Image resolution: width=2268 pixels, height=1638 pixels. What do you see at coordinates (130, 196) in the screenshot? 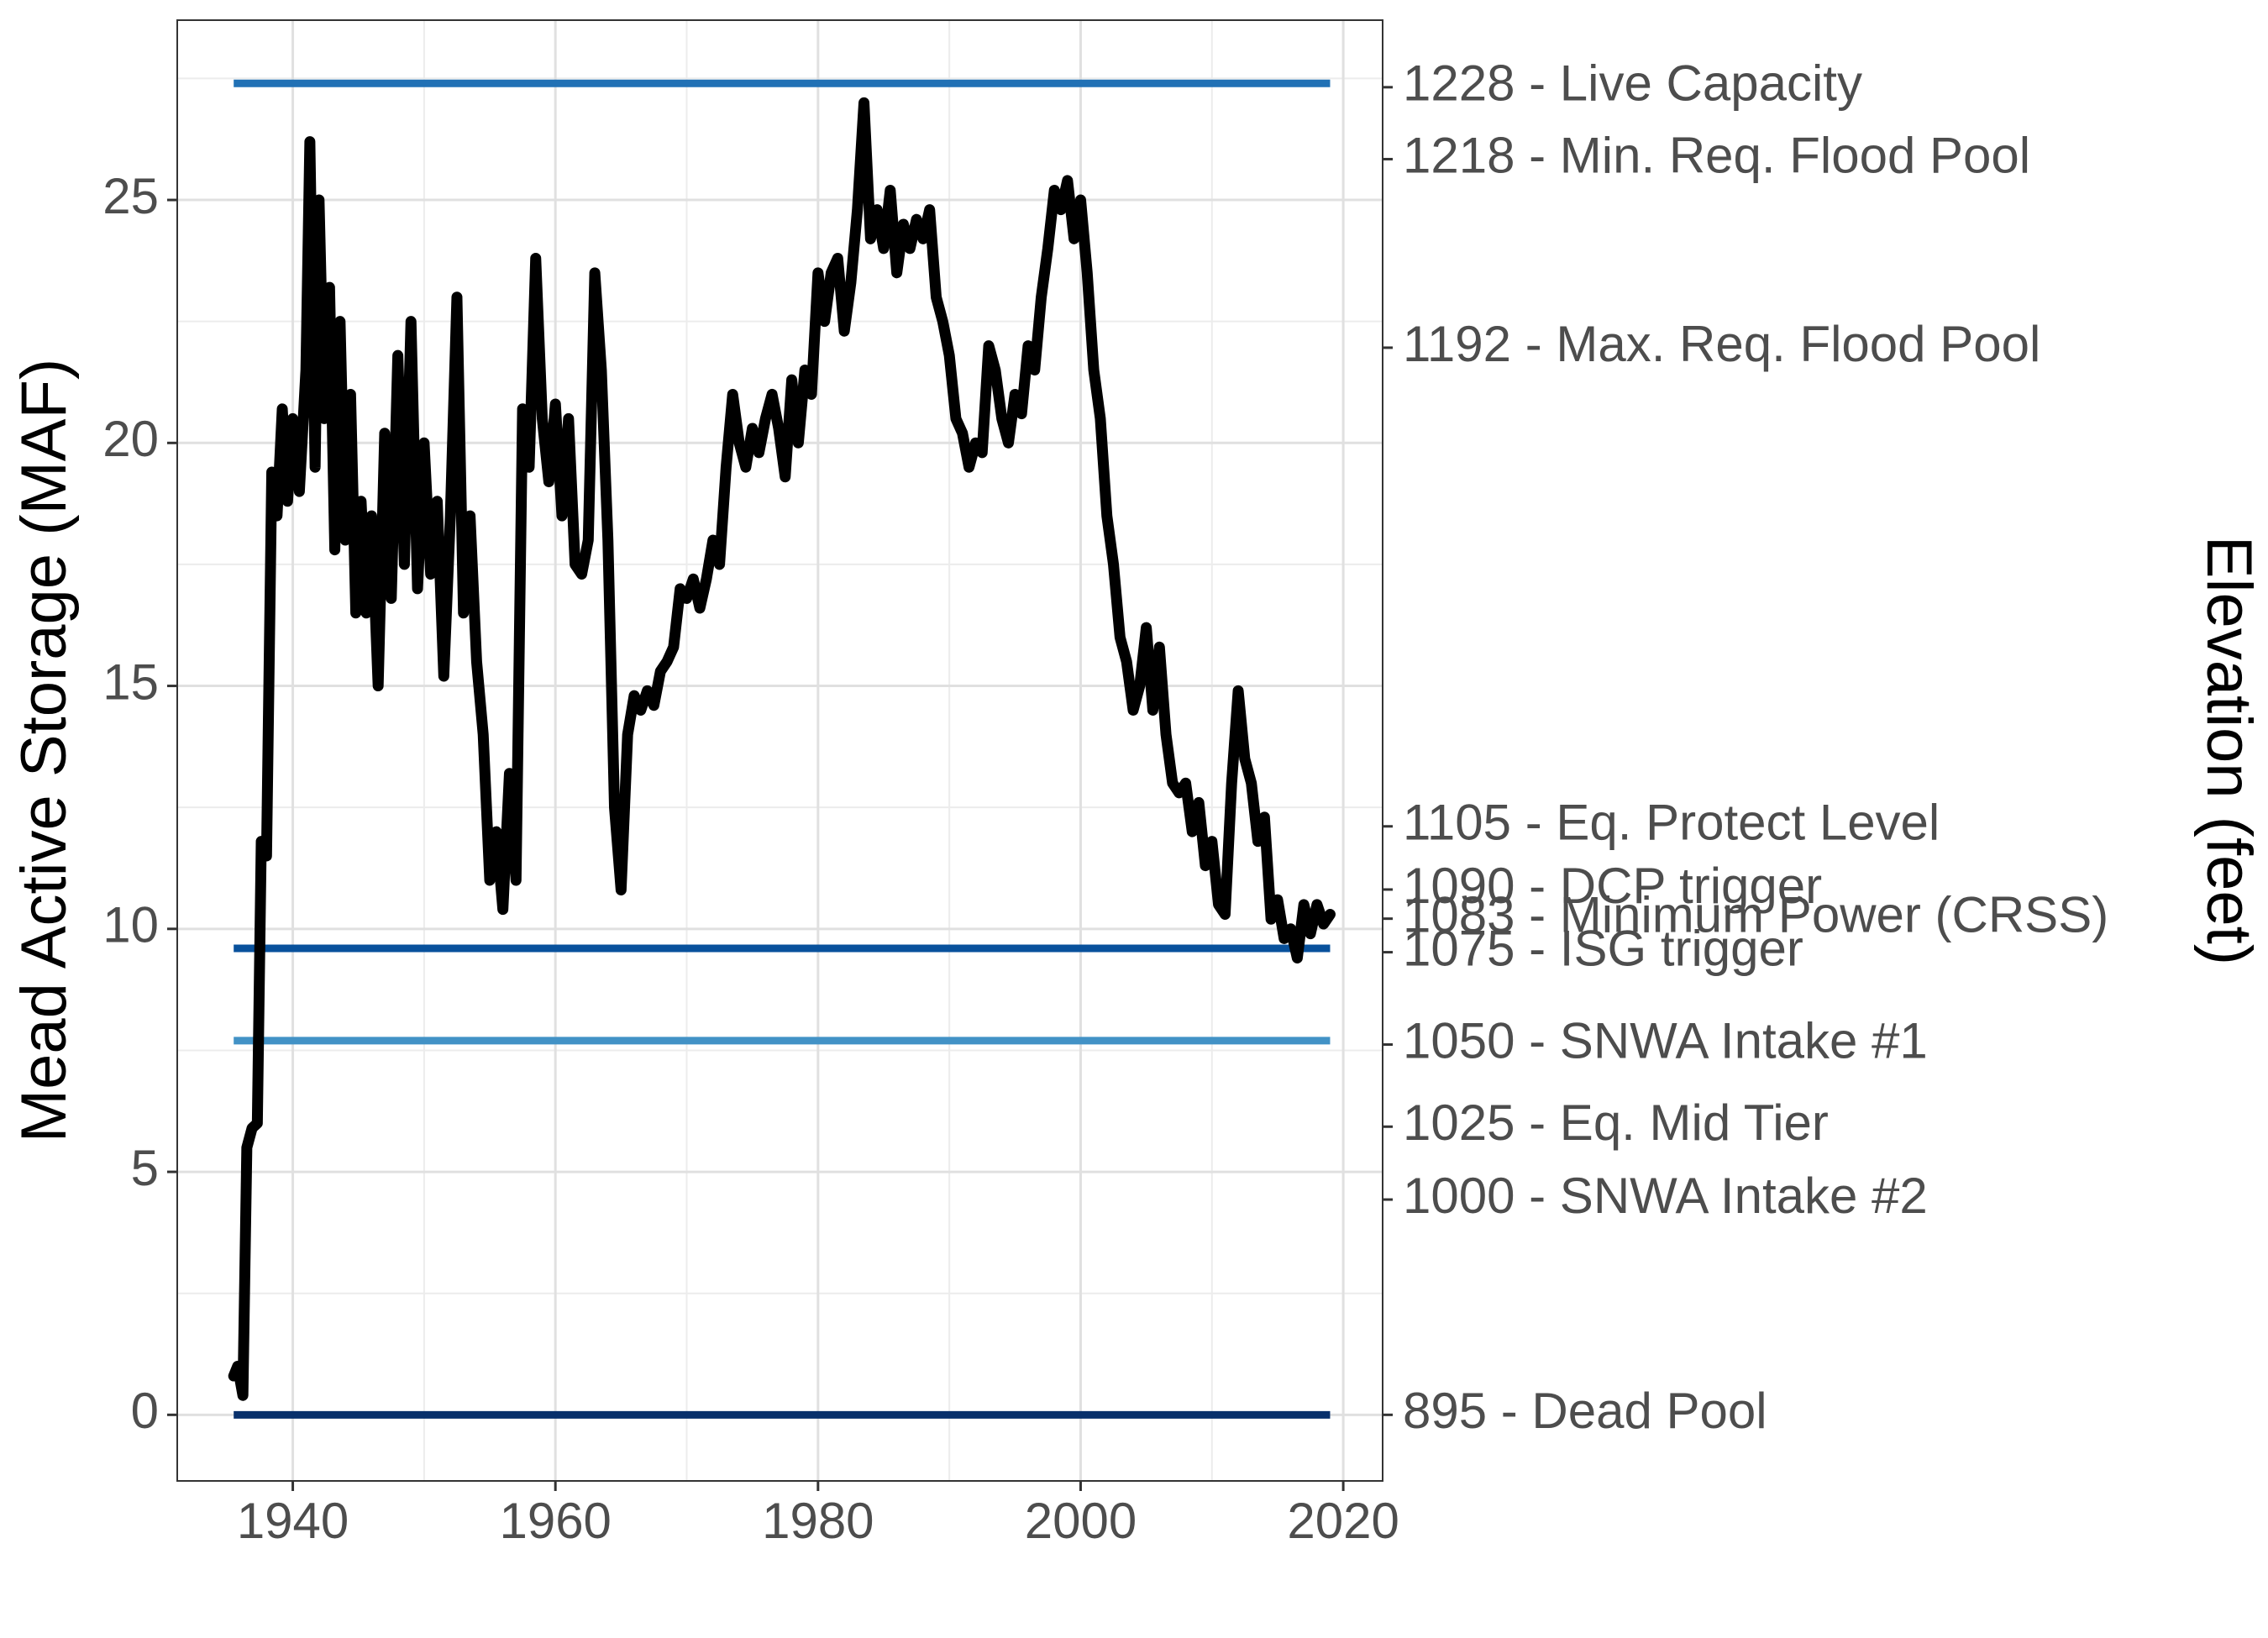
I see `y-tick-label: 25` at bounding box center [130, 196].